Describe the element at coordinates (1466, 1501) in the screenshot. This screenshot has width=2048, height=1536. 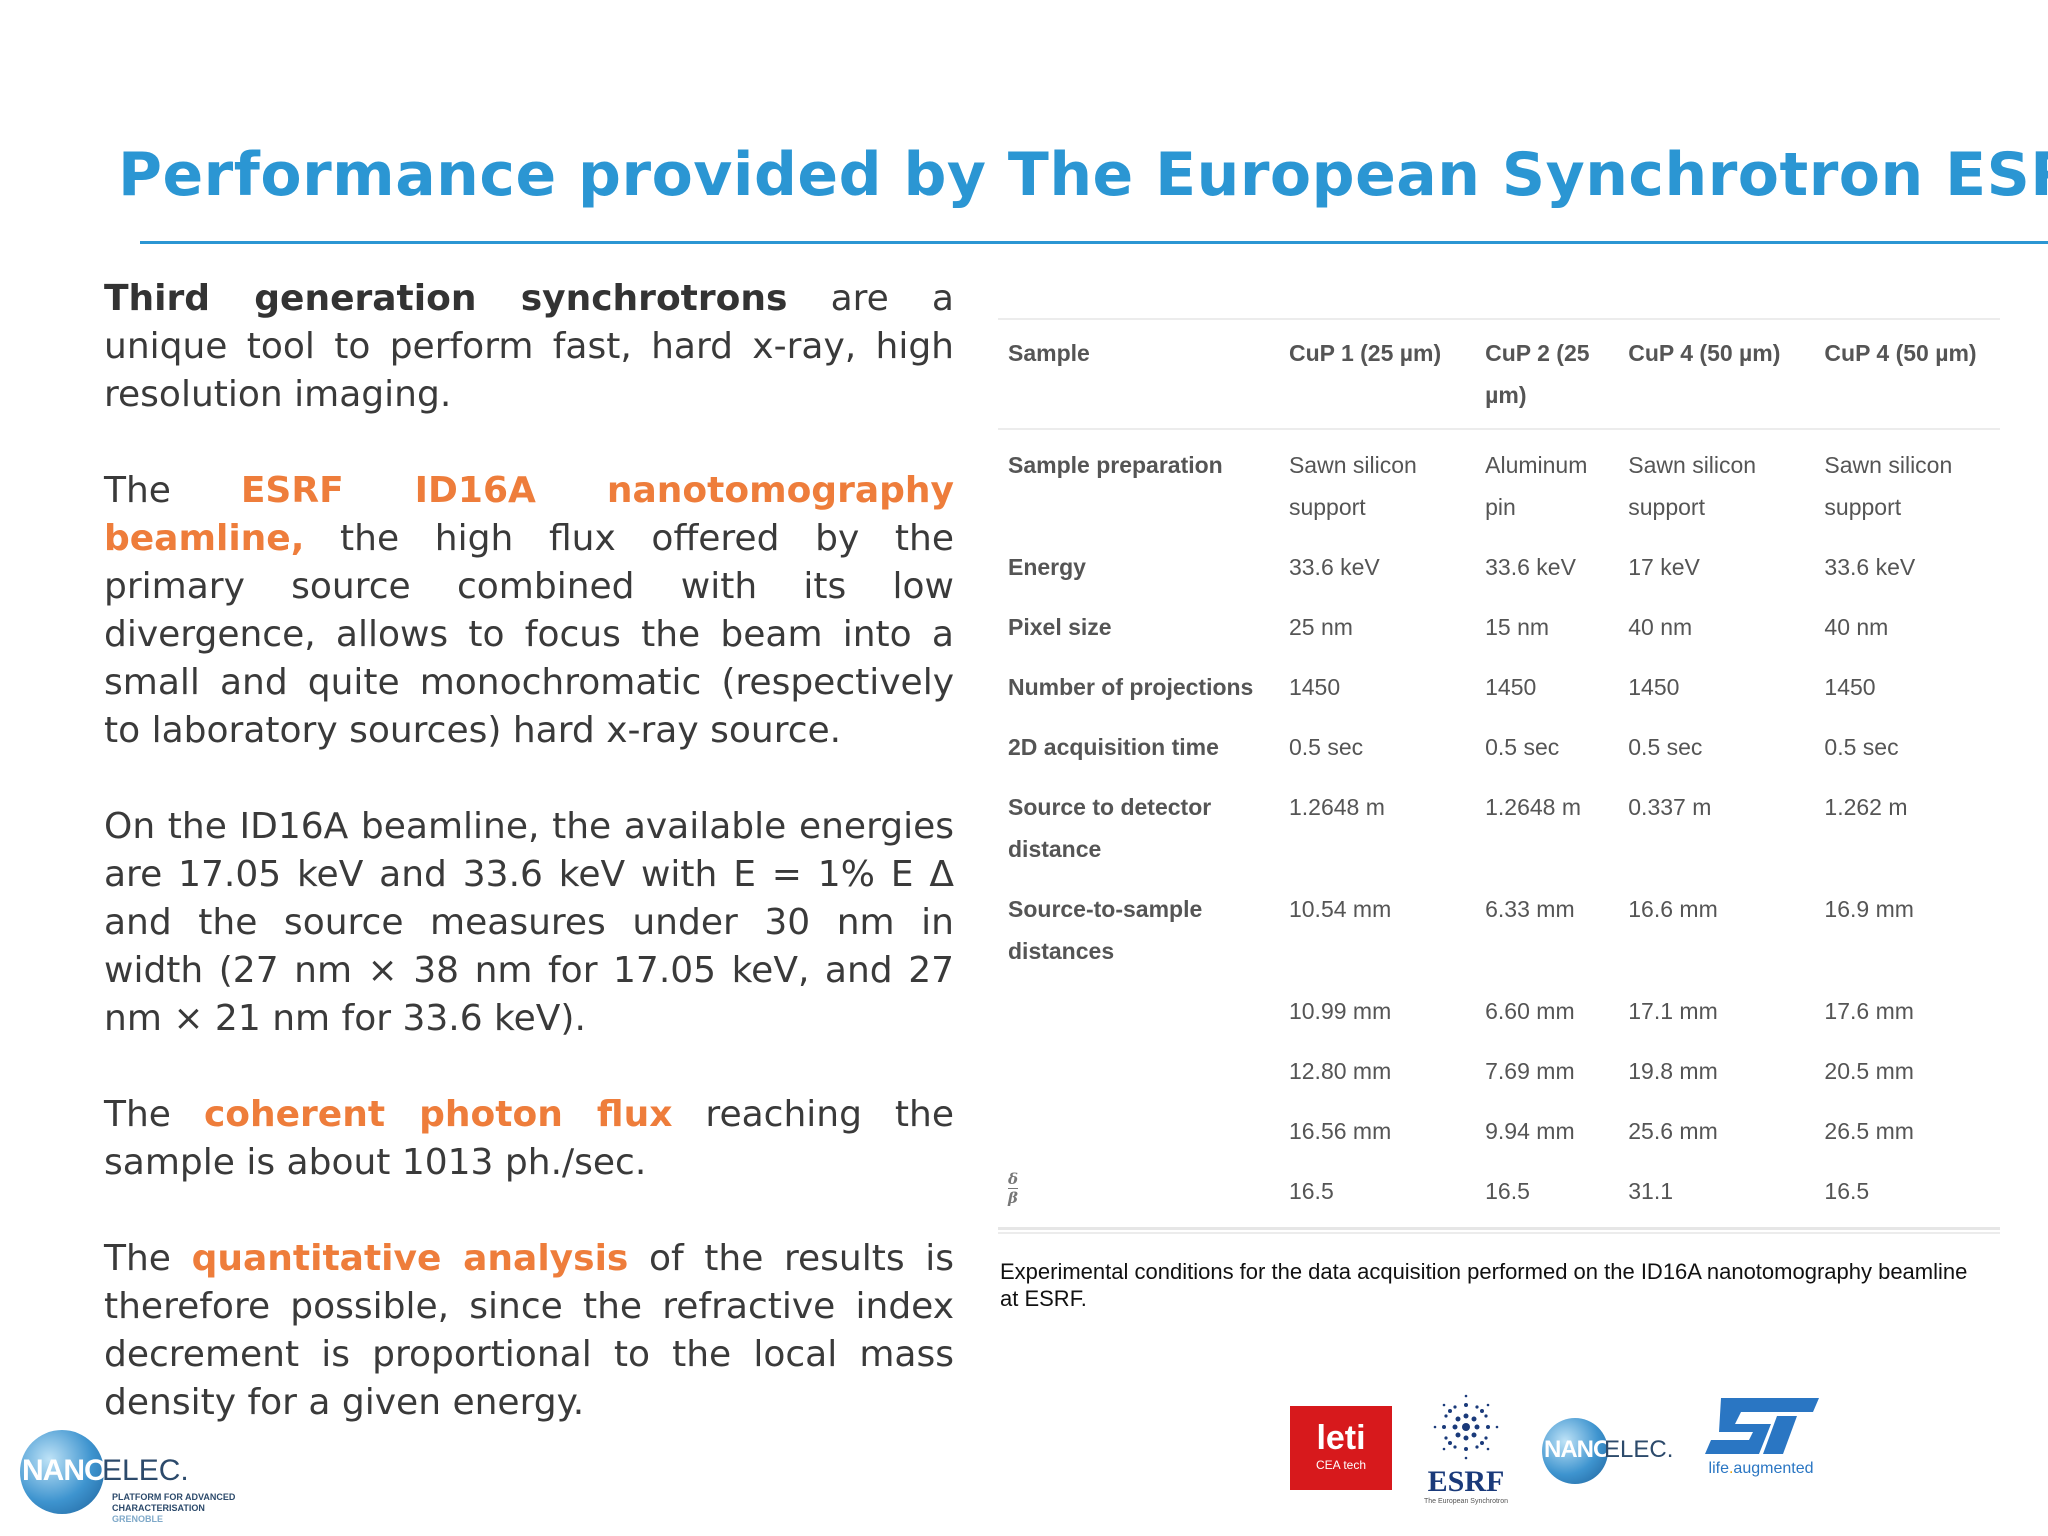
I see `logo-text: The European Synchrotron` at that location.